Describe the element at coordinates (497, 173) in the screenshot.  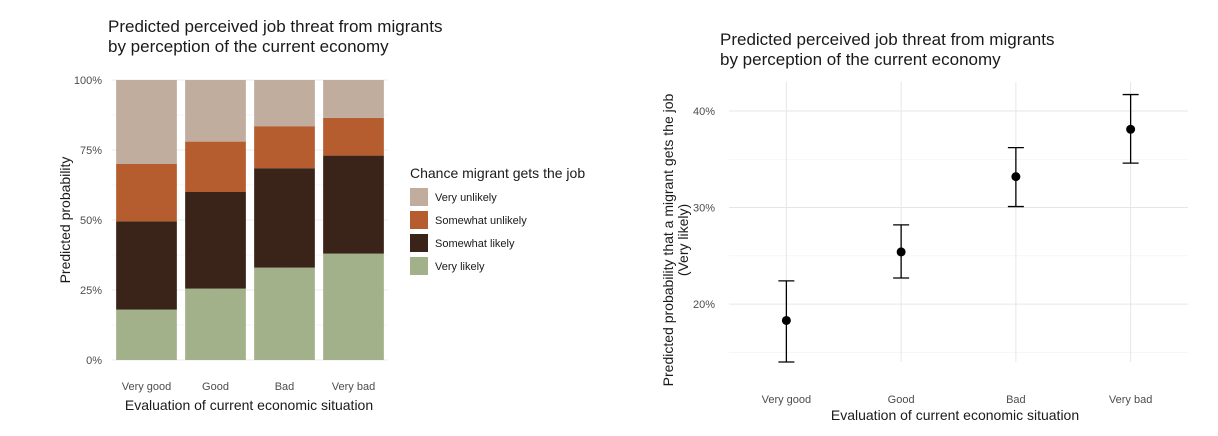
I see `legend-title: Chance migrant gets the job` at that location.